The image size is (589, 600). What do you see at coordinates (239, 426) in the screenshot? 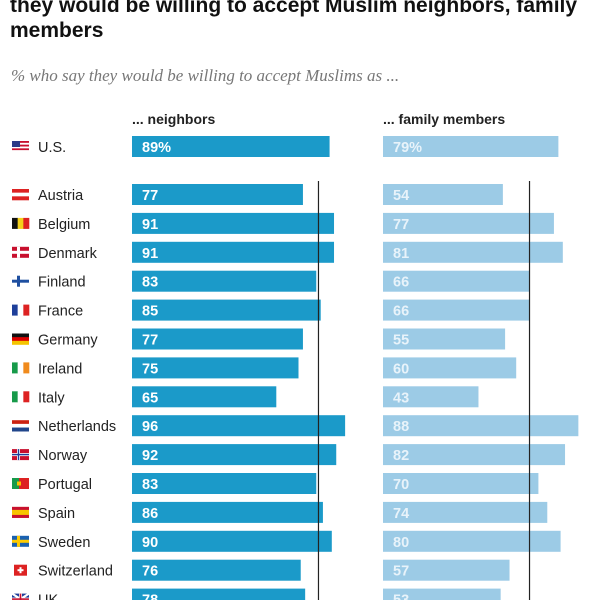
I see `neighbors-bar-netherlands` at bounding box center [239, 426].